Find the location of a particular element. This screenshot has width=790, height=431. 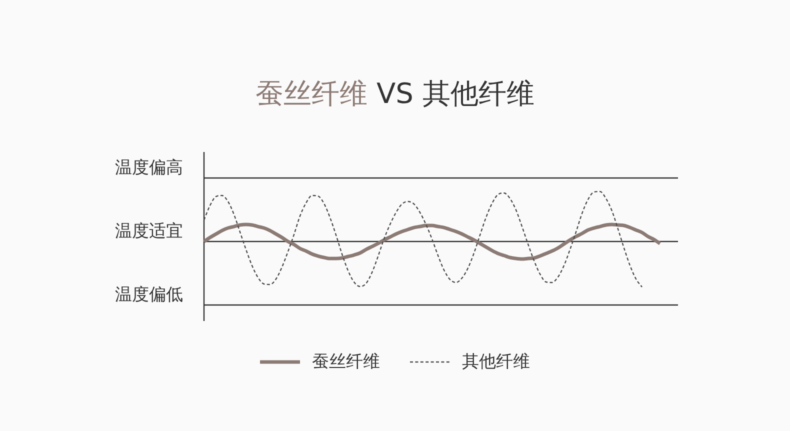

ref-line-label: 温度偏低 is located at coordinates (149, 295).